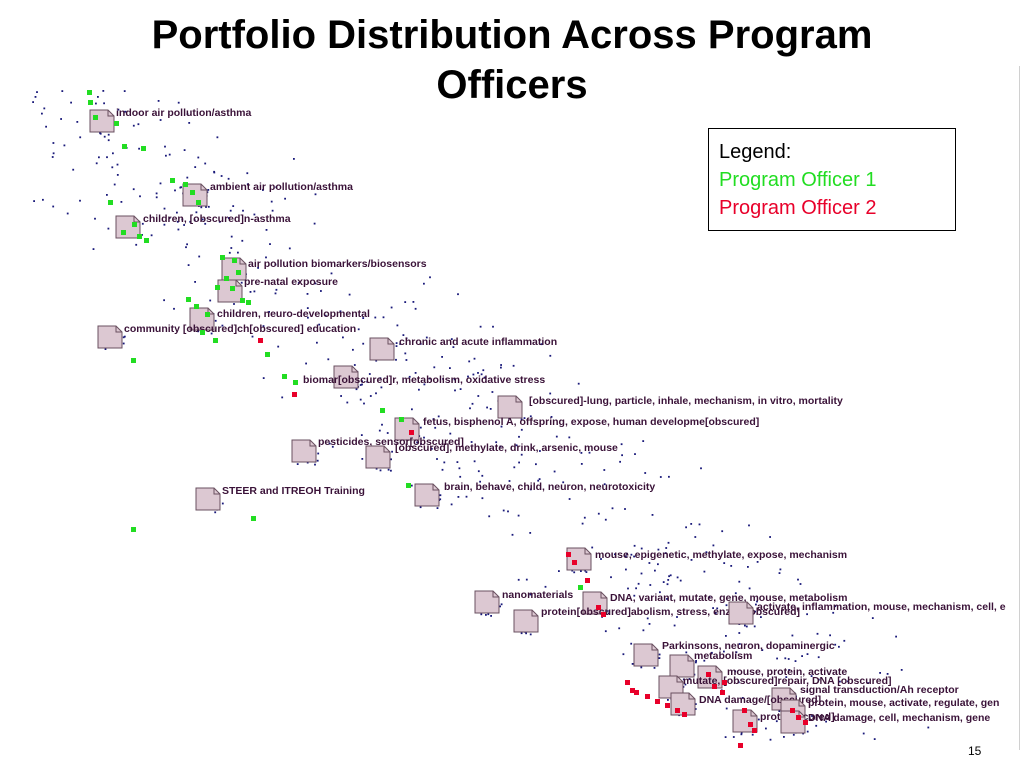 This screenshot has height=768, width=1024. What do you see at coordinates (523, 601) in the screenshot?
I see `topic-node: nanomaterials` at bounding box center [523, 601].